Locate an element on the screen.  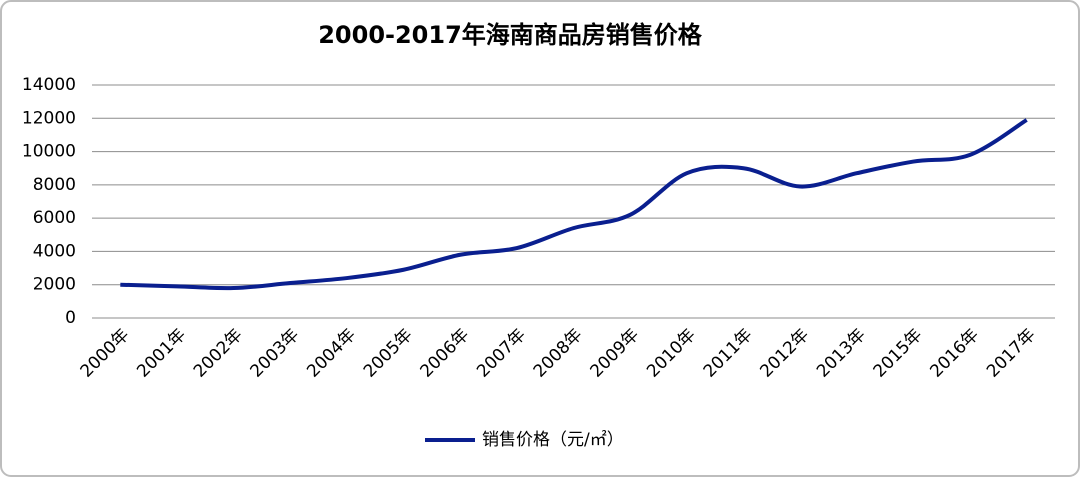
y-tick-label: 4000 is located at coordinates (54, 251).